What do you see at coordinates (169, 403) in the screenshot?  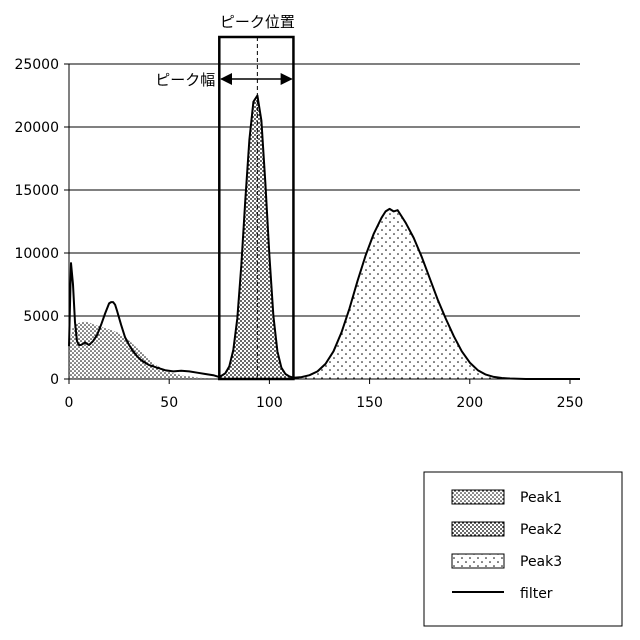 I see `x-tick-label: 50` at bounding box center [169, 403].